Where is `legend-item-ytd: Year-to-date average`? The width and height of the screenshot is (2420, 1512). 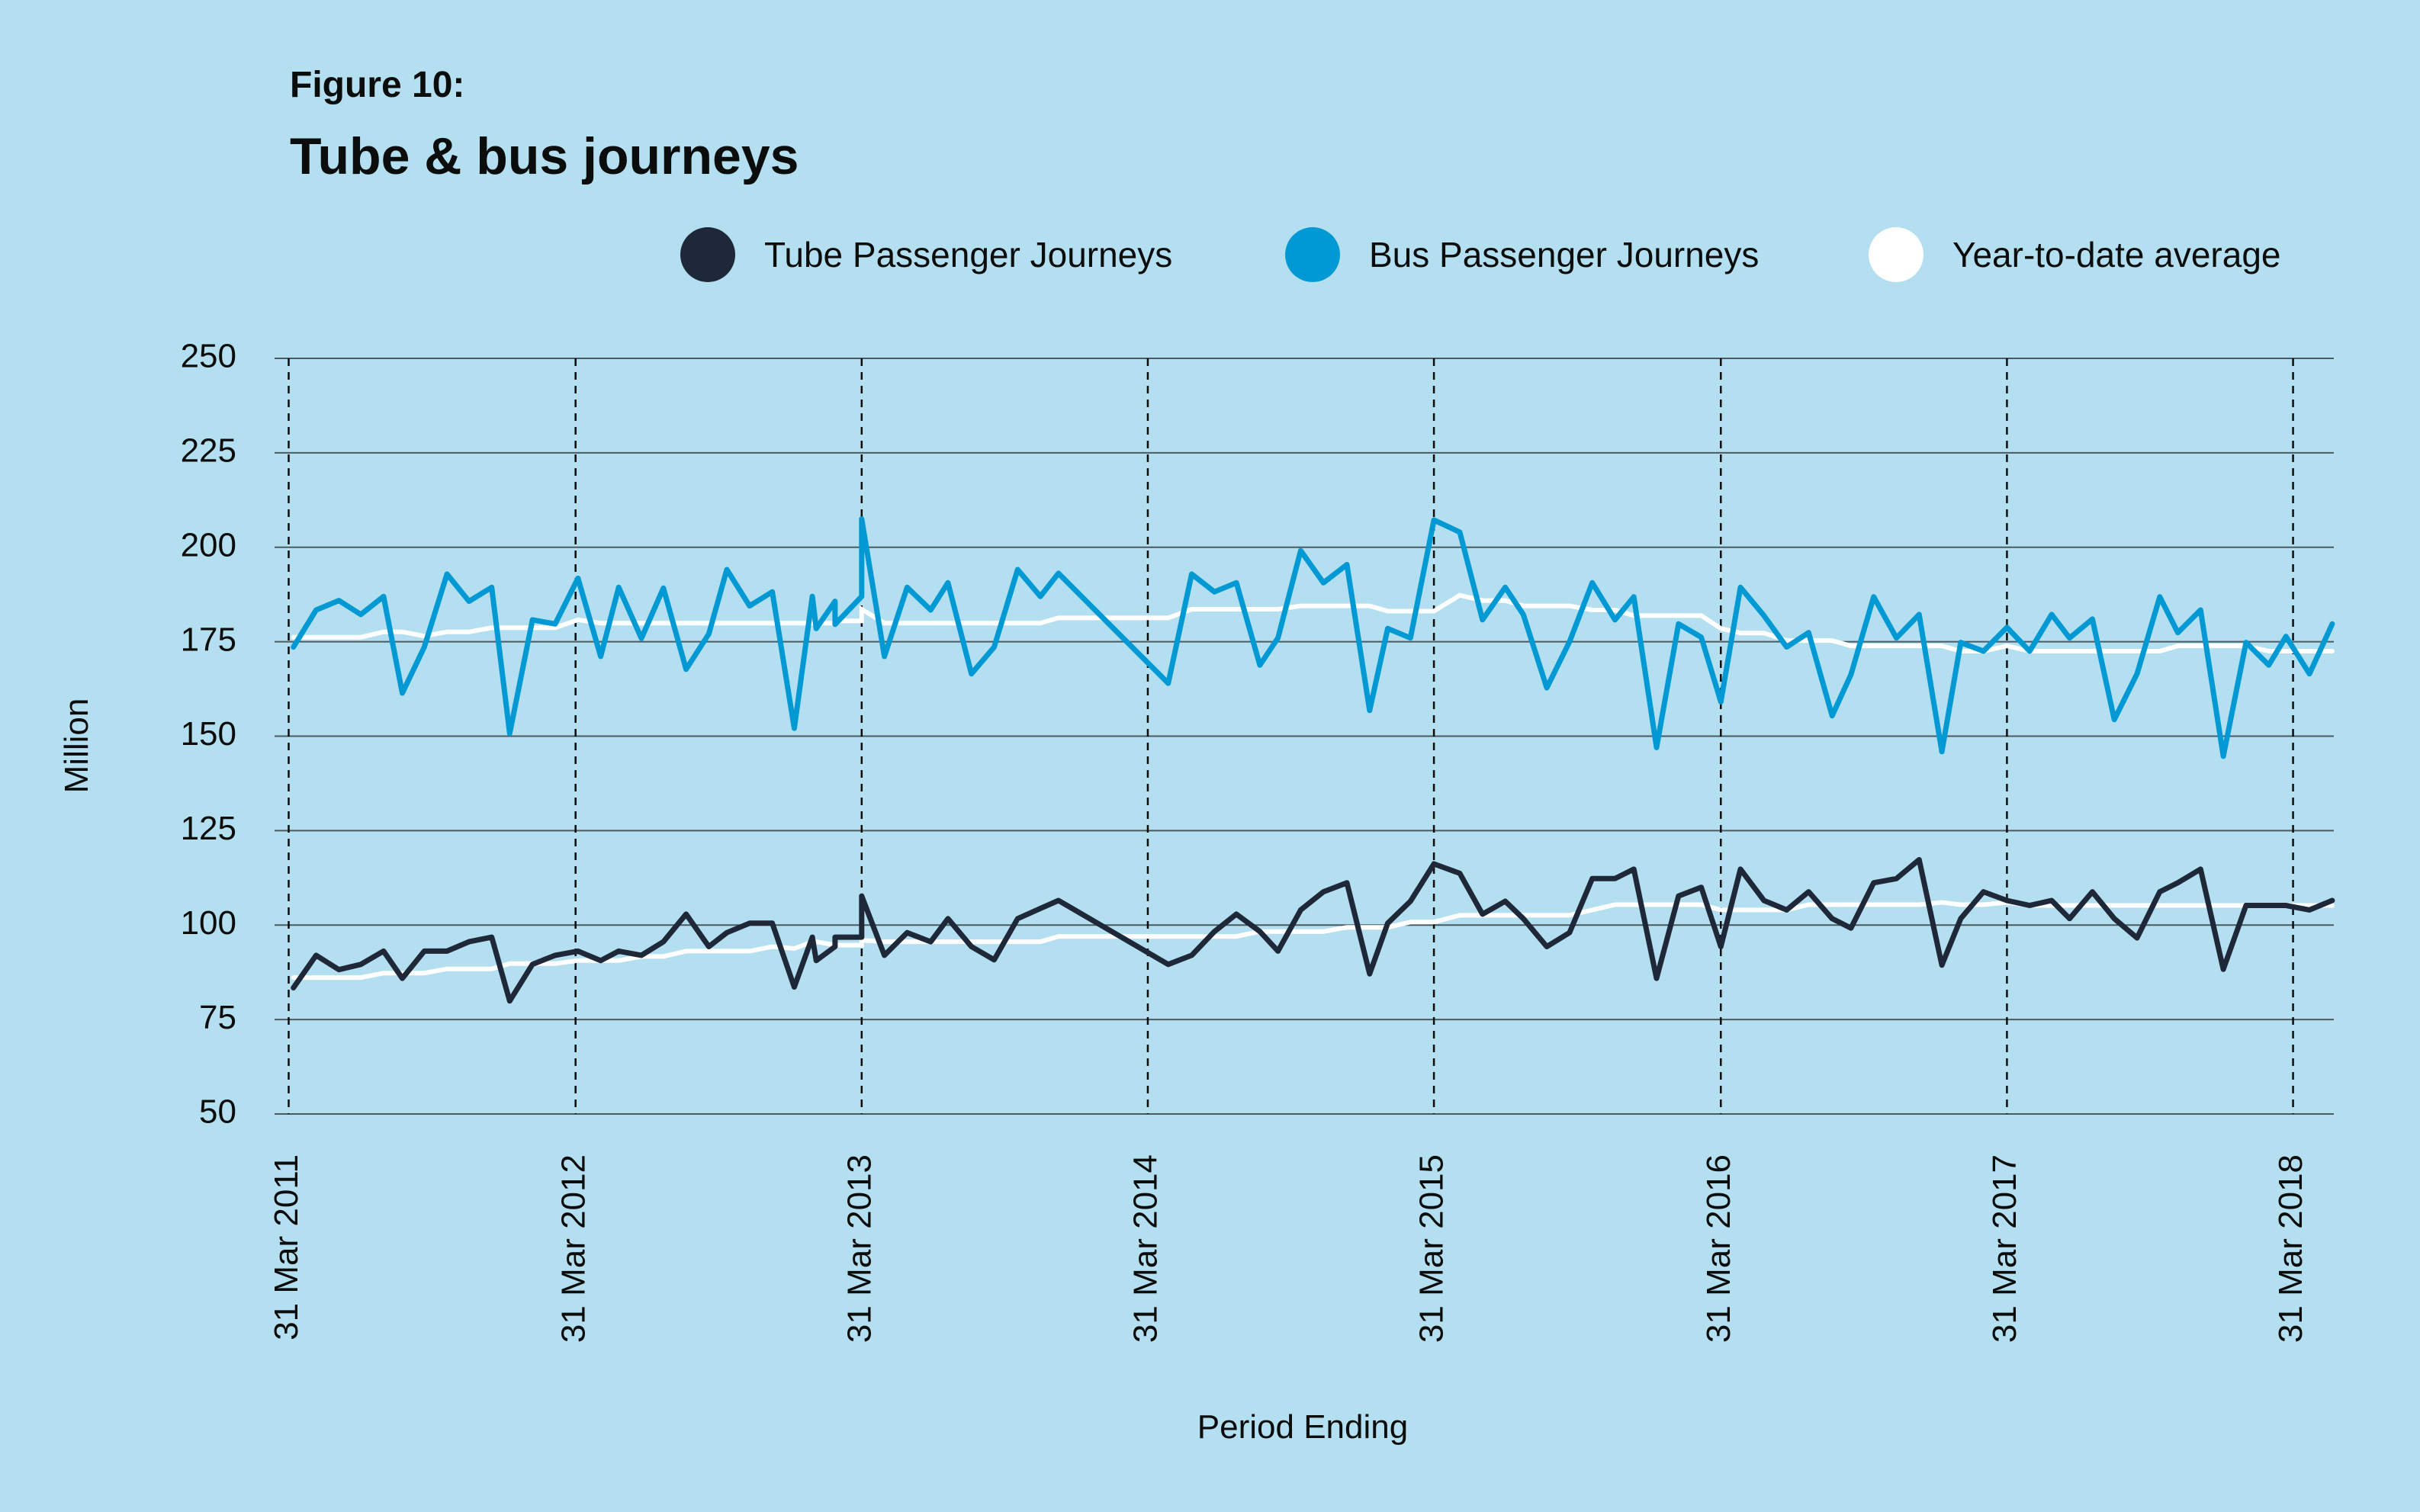
legend-item-ytd: Year-to-date average is located at coordinates (2075, 254).